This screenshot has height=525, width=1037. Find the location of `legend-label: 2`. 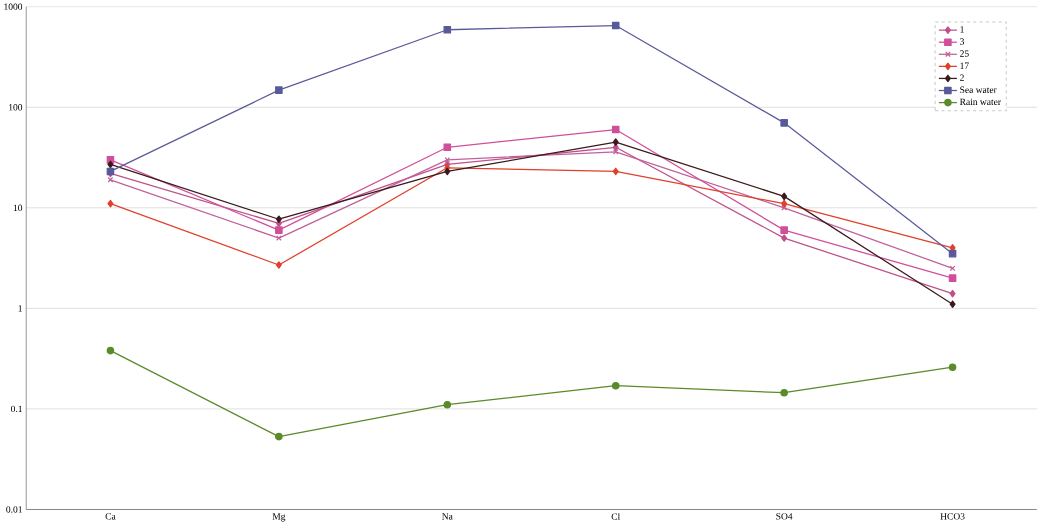

legend-label: 2 is located at coordinates (962, 77).